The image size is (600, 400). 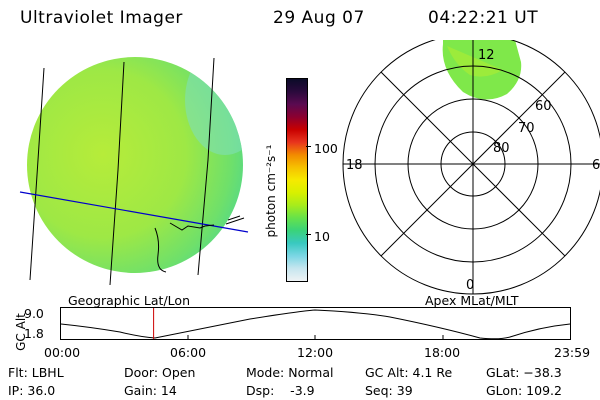 What do you see at coordinates (442, 352) in the screenshot?
I see `time-tick-1800: 18:00` at bounding box center [442, 352].